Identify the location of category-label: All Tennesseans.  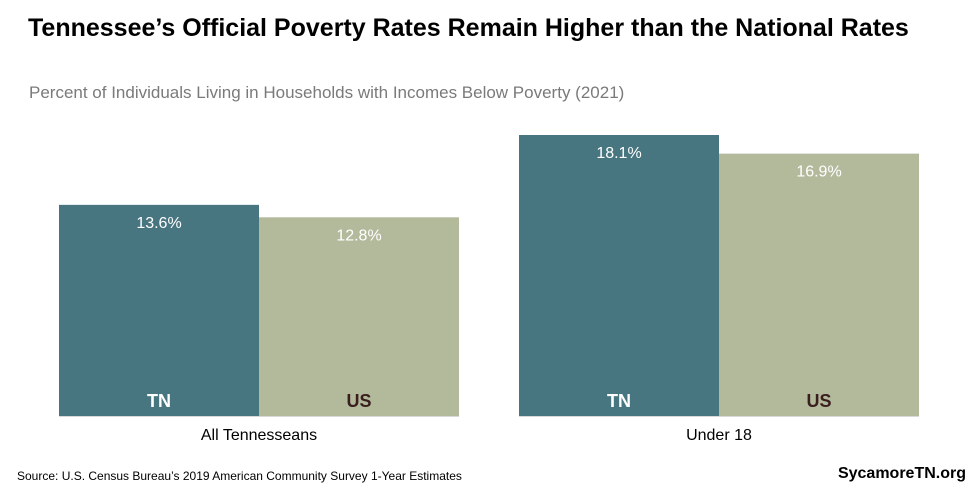
(259, 435).